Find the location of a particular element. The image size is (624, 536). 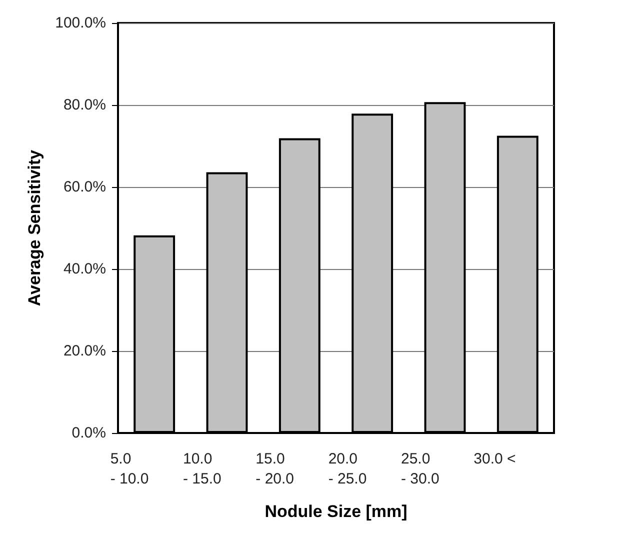

x-tick-label: 15.0 - 20.0 is located at coordinates (275, 469).